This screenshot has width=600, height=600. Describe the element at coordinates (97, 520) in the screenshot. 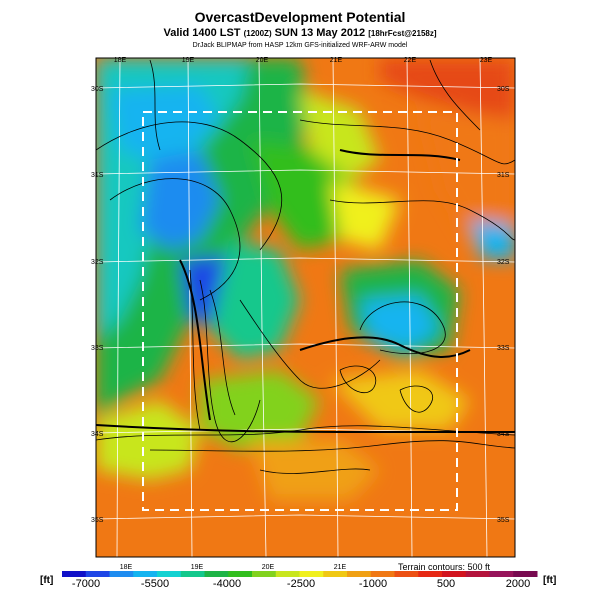

I see `left-lat-label: 35S` at that location.